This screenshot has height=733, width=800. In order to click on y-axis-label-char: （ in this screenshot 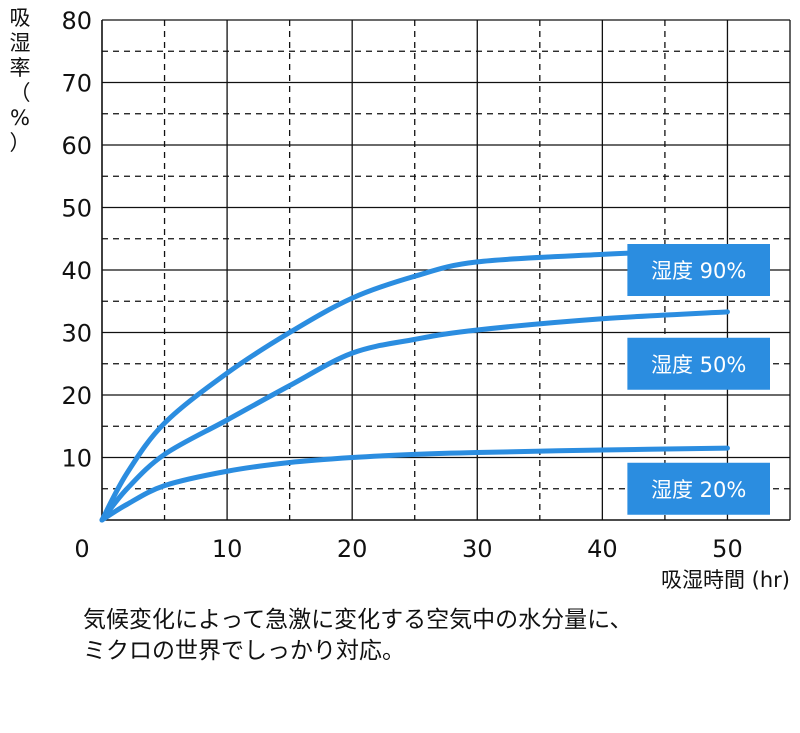, I will do `click(20, 93)`.